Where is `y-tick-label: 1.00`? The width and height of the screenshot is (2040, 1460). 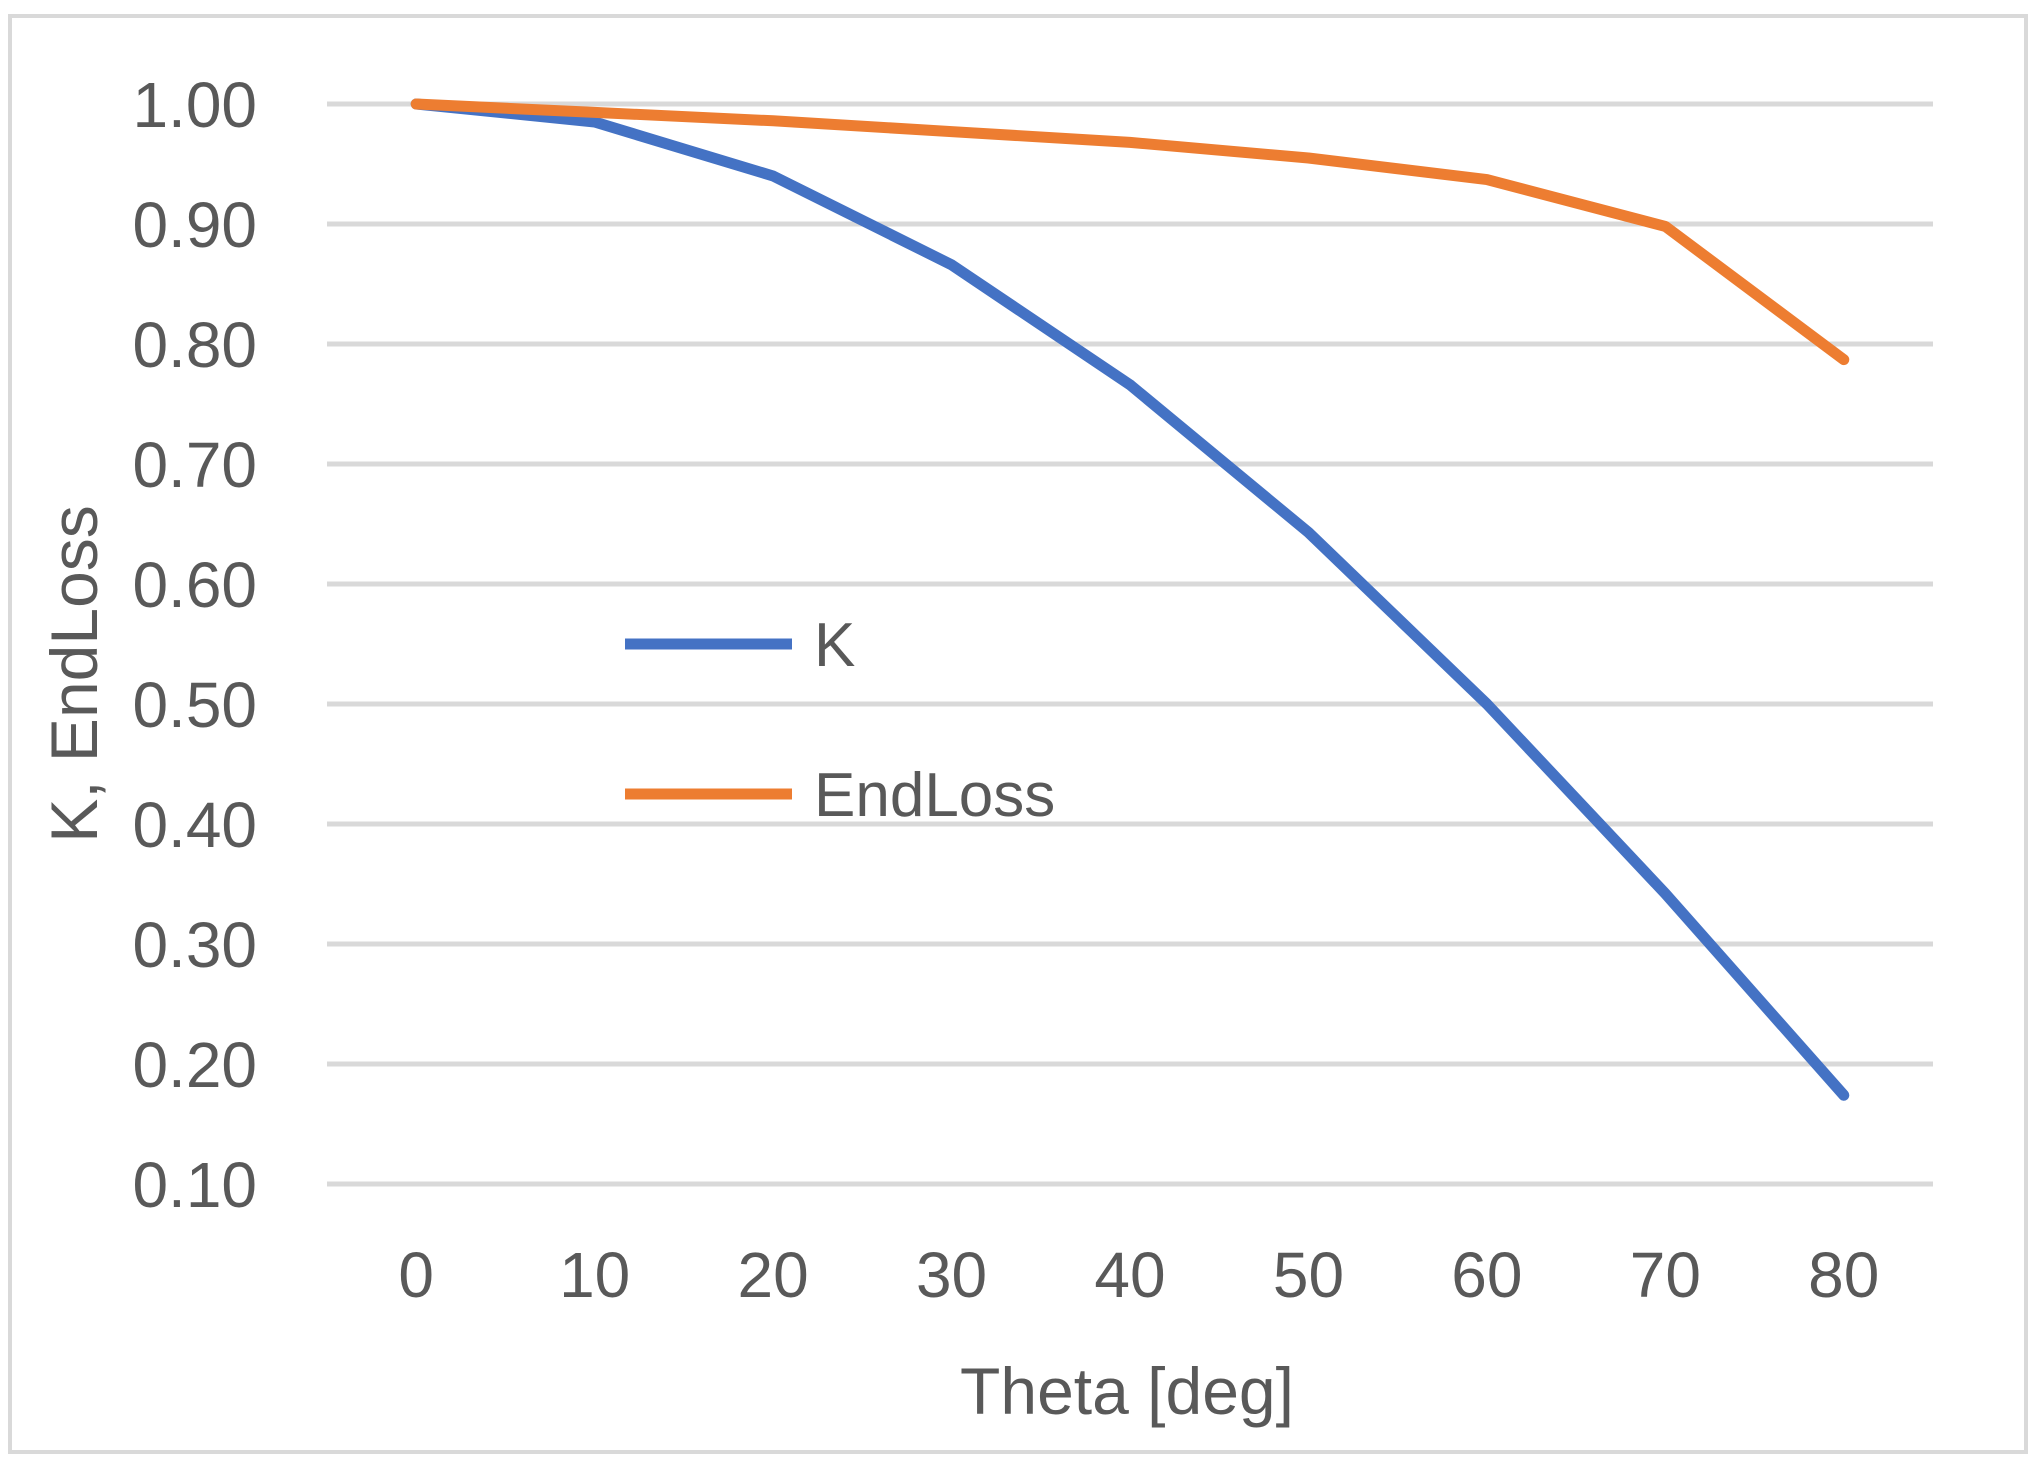 y-tick-label: 1.00 is located at coordinates (194, 105).